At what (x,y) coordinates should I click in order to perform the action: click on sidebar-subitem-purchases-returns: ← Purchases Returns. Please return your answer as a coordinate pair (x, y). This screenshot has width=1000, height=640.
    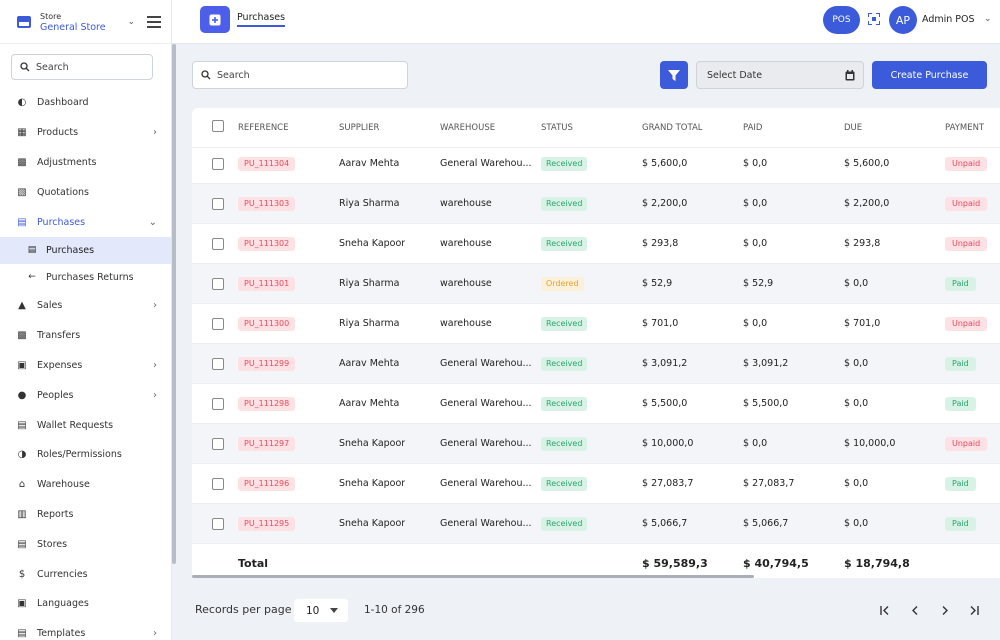
    Looking at the image, I should click on (85, 277).